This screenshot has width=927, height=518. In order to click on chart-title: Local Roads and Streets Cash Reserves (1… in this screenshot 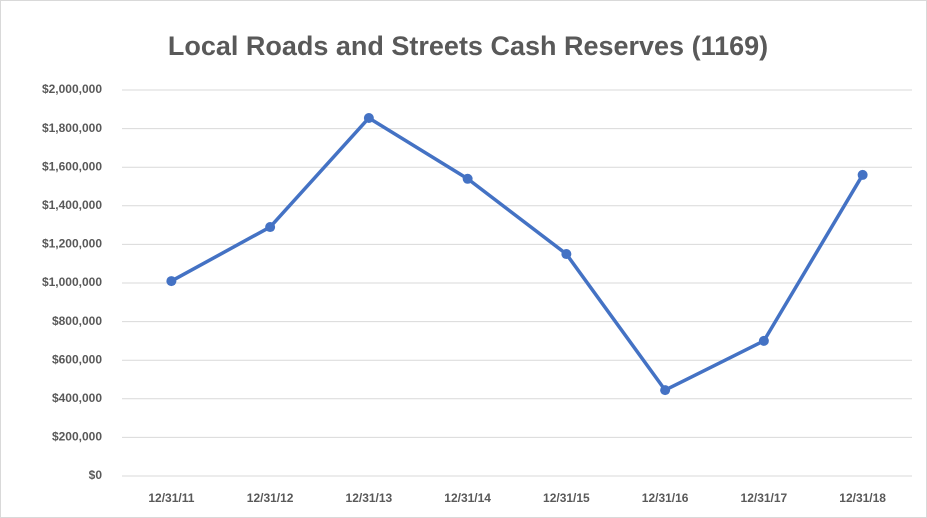, I will do `click(468, 46)`.